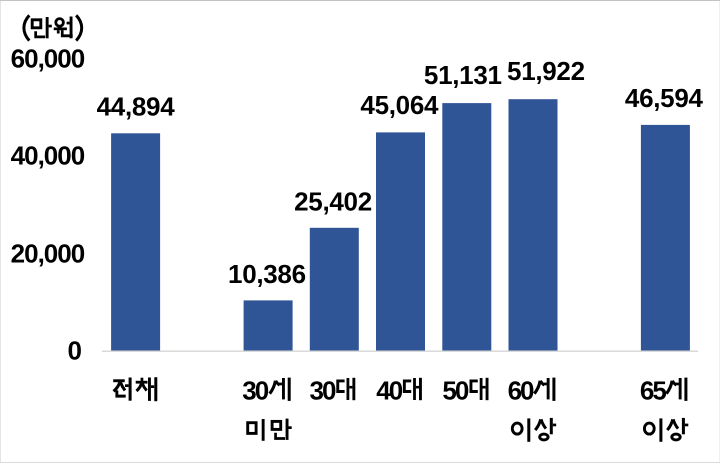 This screenshot has width=720, height=468. Describe the element at coordinates (521, 390) in the screenshot. I see `svg-text: 60` at that location.